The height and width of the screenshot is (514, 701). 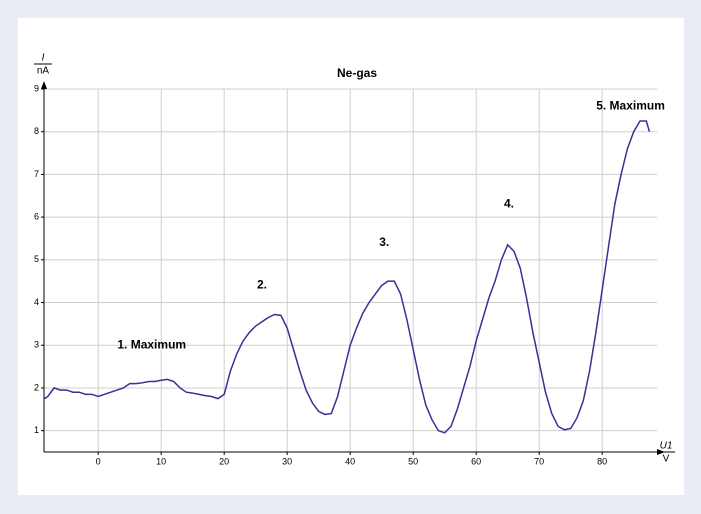 What do you see at coordinates (666, 459) in the screenshot?
I see `x-axis-unit: V` at bounding box center [666, 459].